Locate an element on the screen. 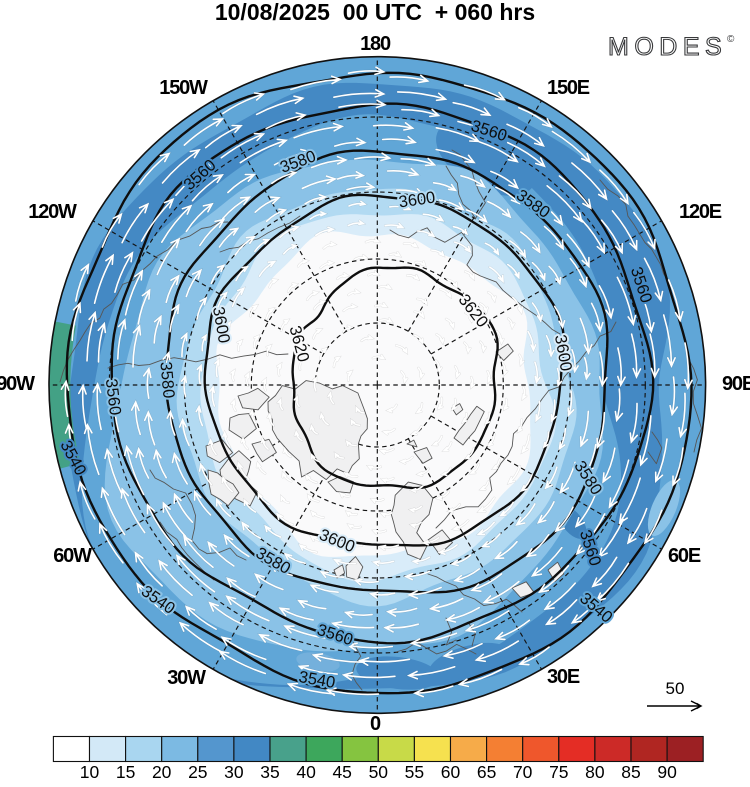 The image size is (750, 787). svg-text: 70 is located at coordinates (523, 772).